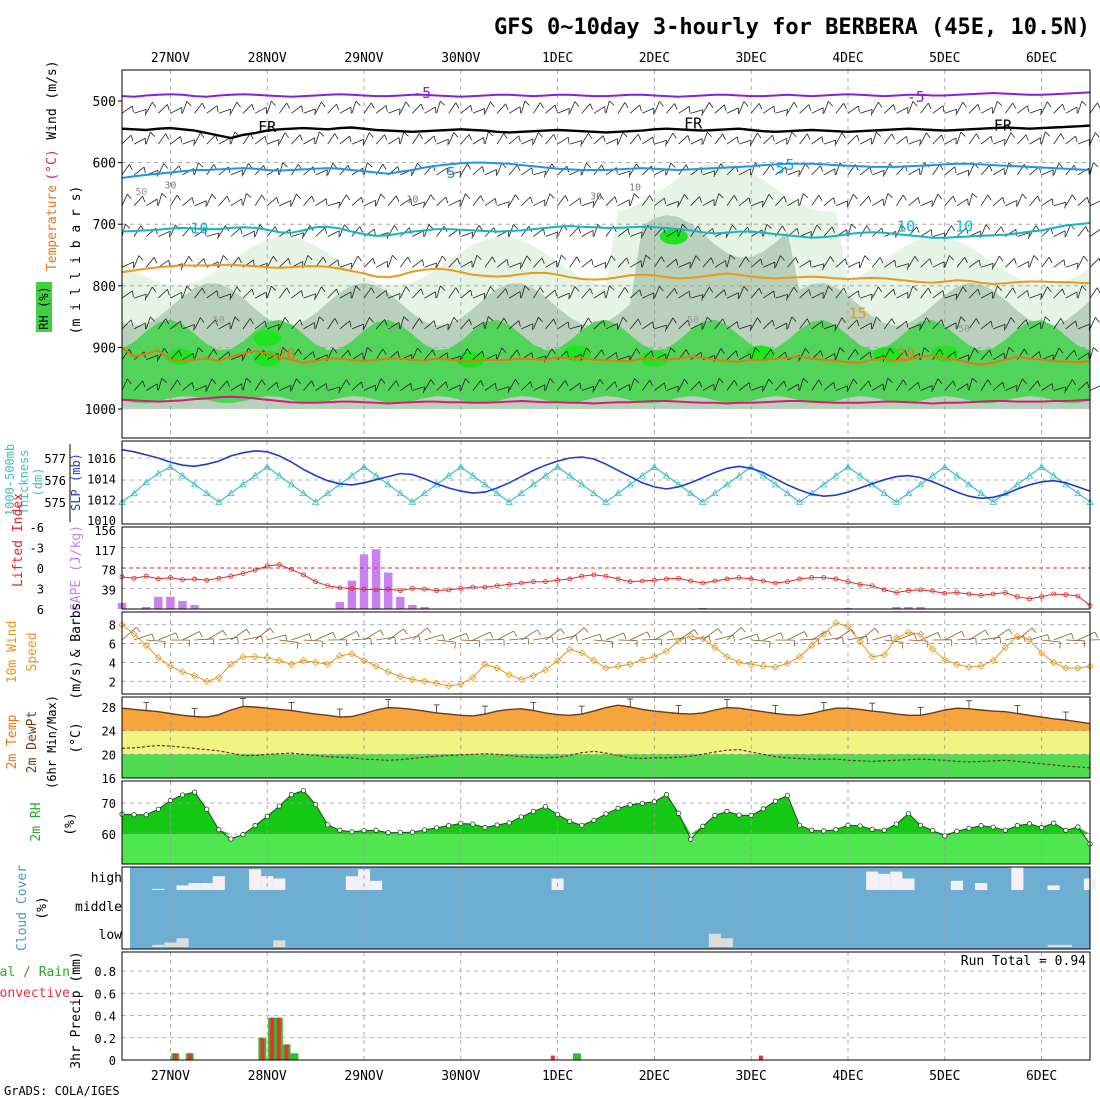 The image size is (1100, 1100). I want to click on cloud-level-label: middle, so click(98, 907).